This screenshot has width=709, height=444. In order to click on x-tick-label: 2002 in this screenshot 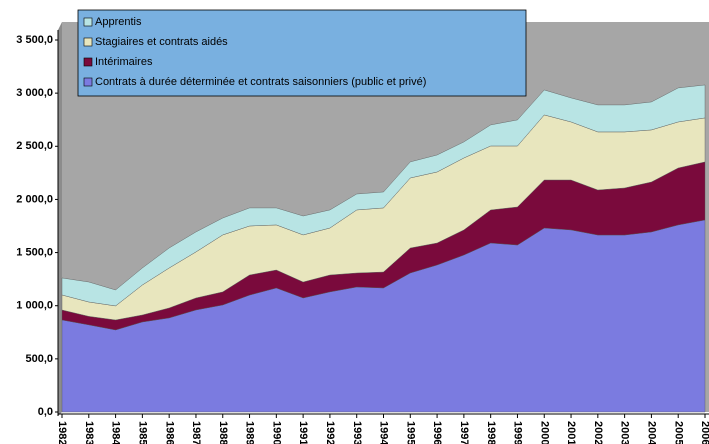, I will do `click(598, 432)`.